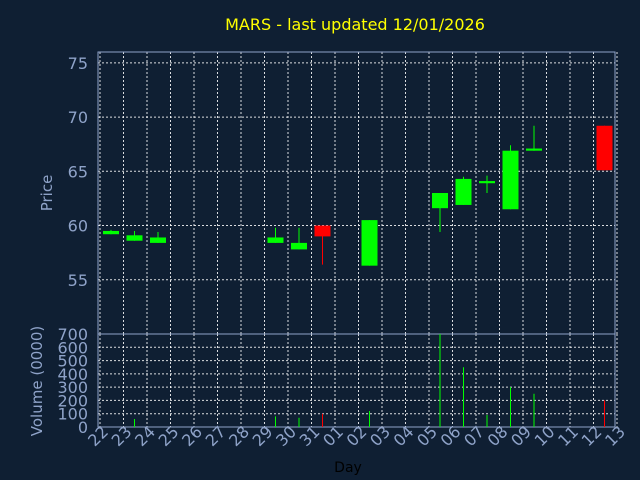 The height and width of the screenshot is (480, 640). Describe the element at coordinates (78, 117) in the screenshot. I see `price-tick-label: 70` at that location.